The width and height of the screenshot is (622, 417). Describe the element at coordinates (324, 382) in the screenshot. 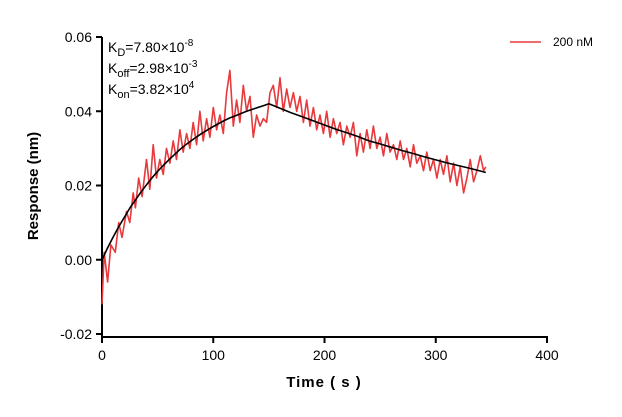

I see `x-axis-label: Time ( s )` at that location.